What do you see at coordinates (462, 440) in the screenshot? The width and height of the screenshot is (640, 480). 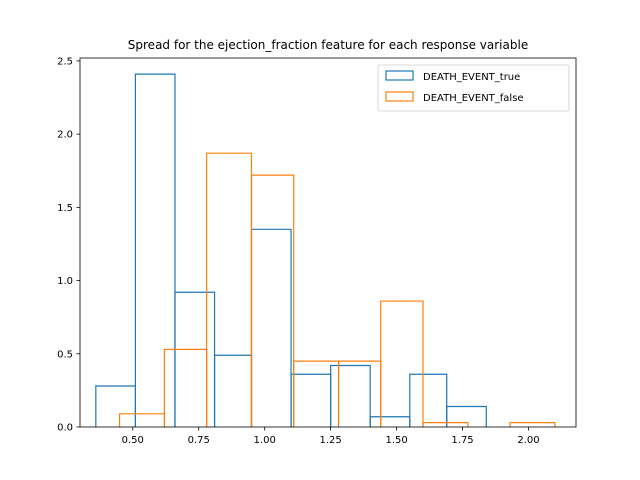 I see `x-tick-label: 1.75` at bounding box center [462, 440].